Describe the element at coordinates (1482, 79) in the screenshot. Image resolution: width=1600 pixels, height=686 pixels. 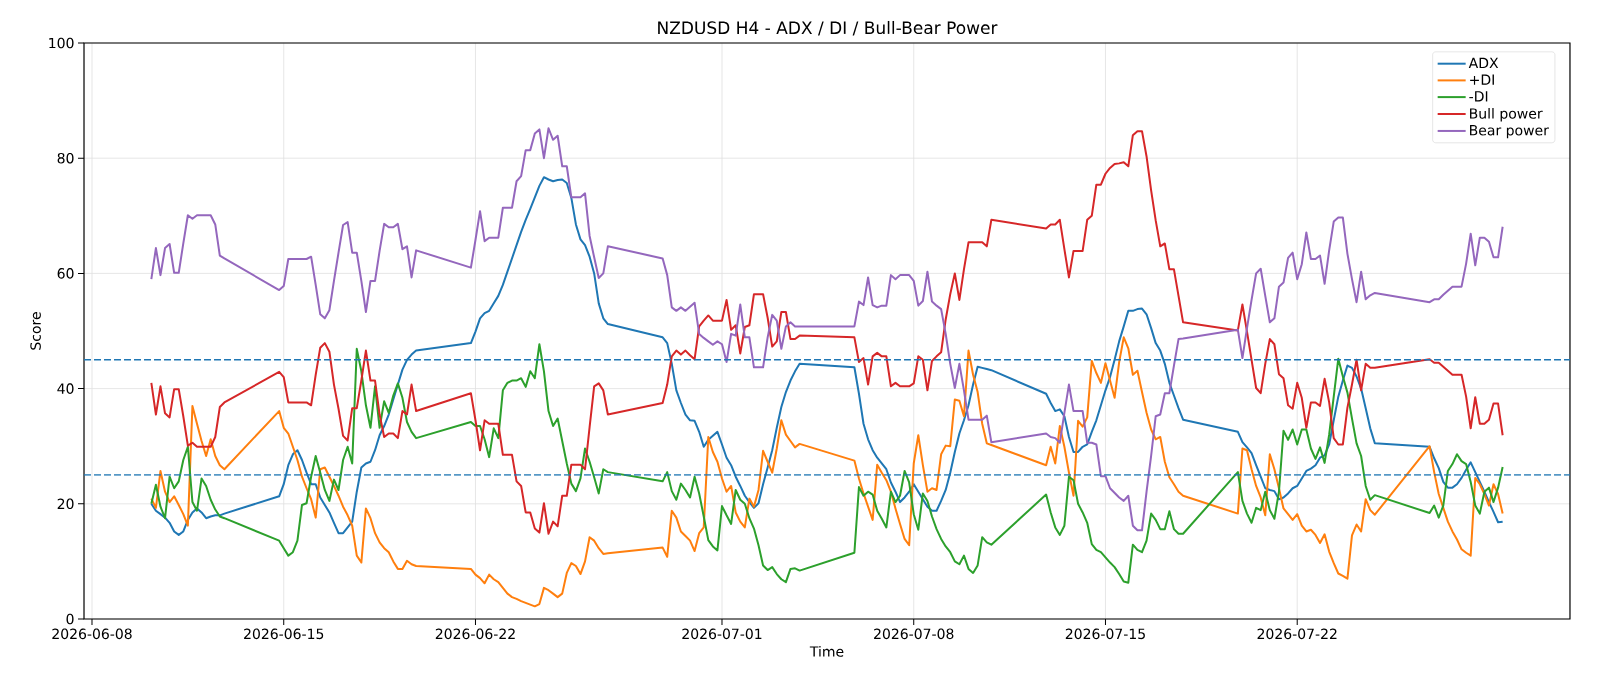
I see `legend-label: +DI` at that location.